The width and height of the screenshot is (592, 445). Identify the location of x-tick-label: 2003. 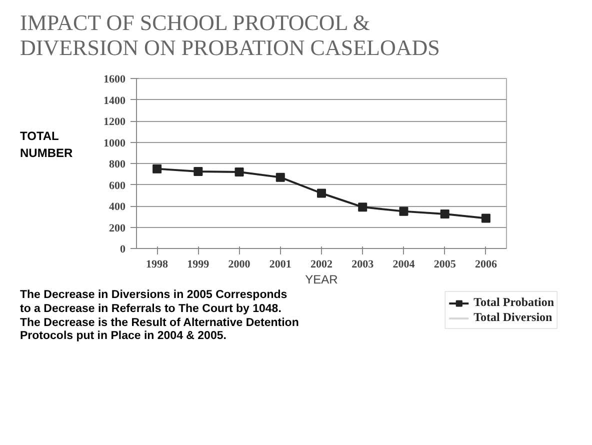
(363, 264).